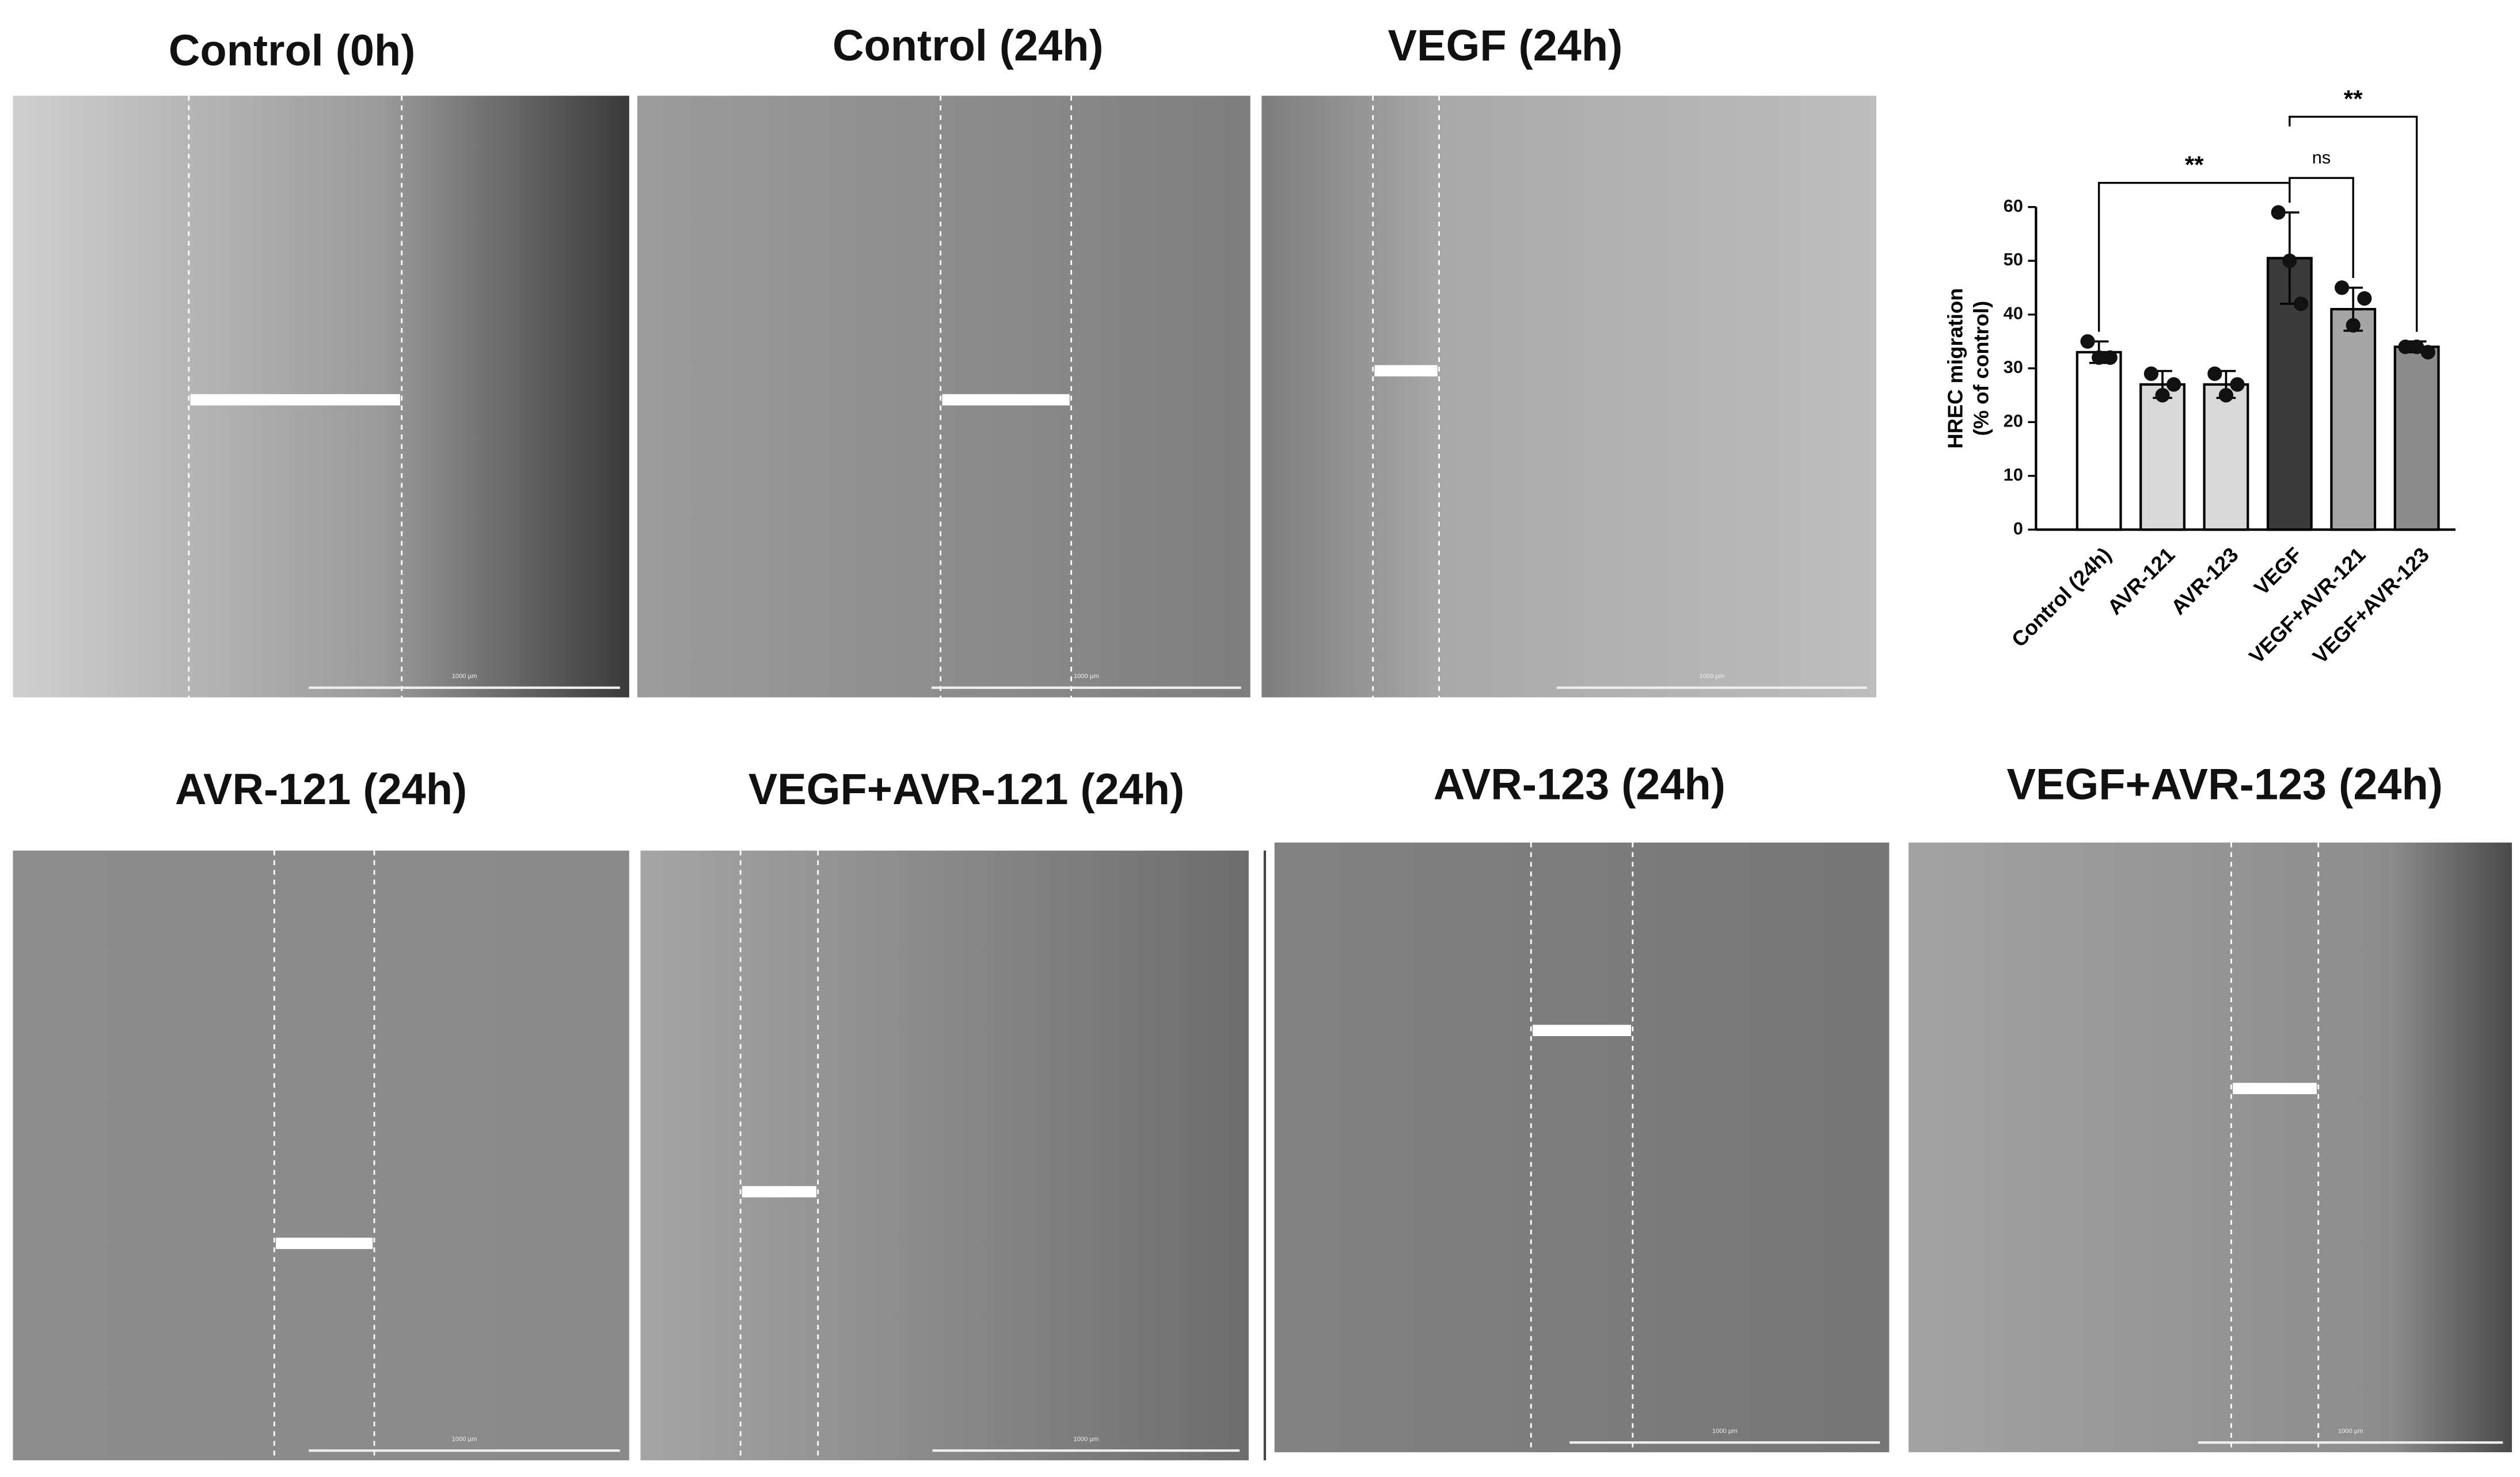 The height and width of the screenshot is (1477, 2520). Describe the element at coordinates (2277, 571) in the screenshot. I see `x-tick-label: VEGF` at that location.